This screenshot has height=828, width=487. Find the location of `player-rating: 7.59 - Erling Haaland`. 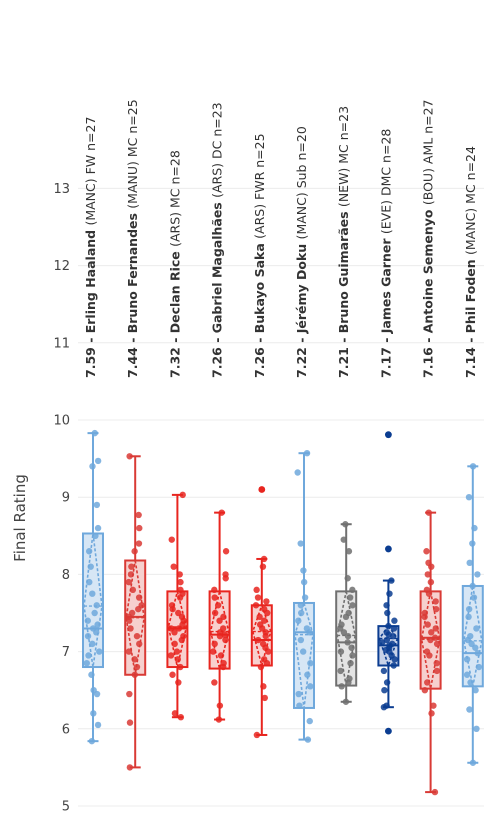

player-rating: 7.59 - Erling Haaland is located at coordinates (90, 302).